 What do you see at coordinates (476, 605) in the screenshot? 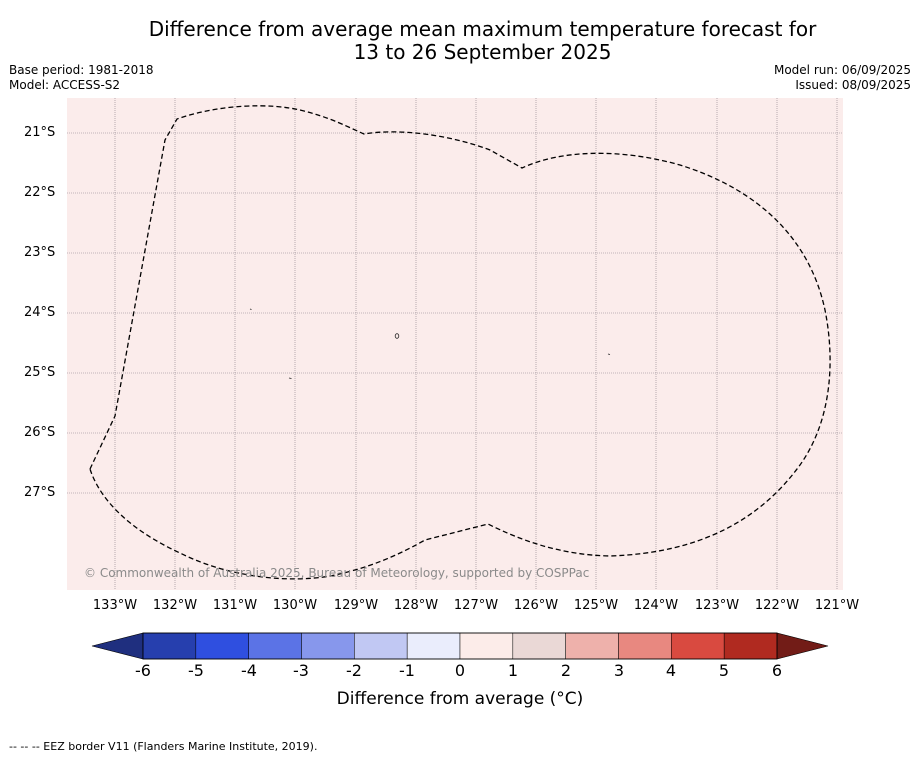
I see `lon-label: 127°W` at bounding box center [476, 605].